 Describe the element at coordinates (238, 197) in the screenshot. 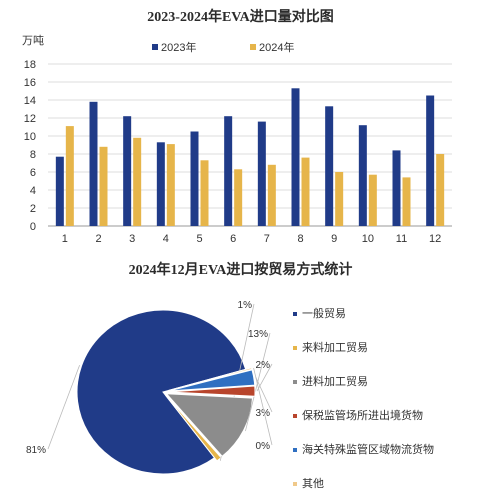

I see `bar-2024年-6` at that location.